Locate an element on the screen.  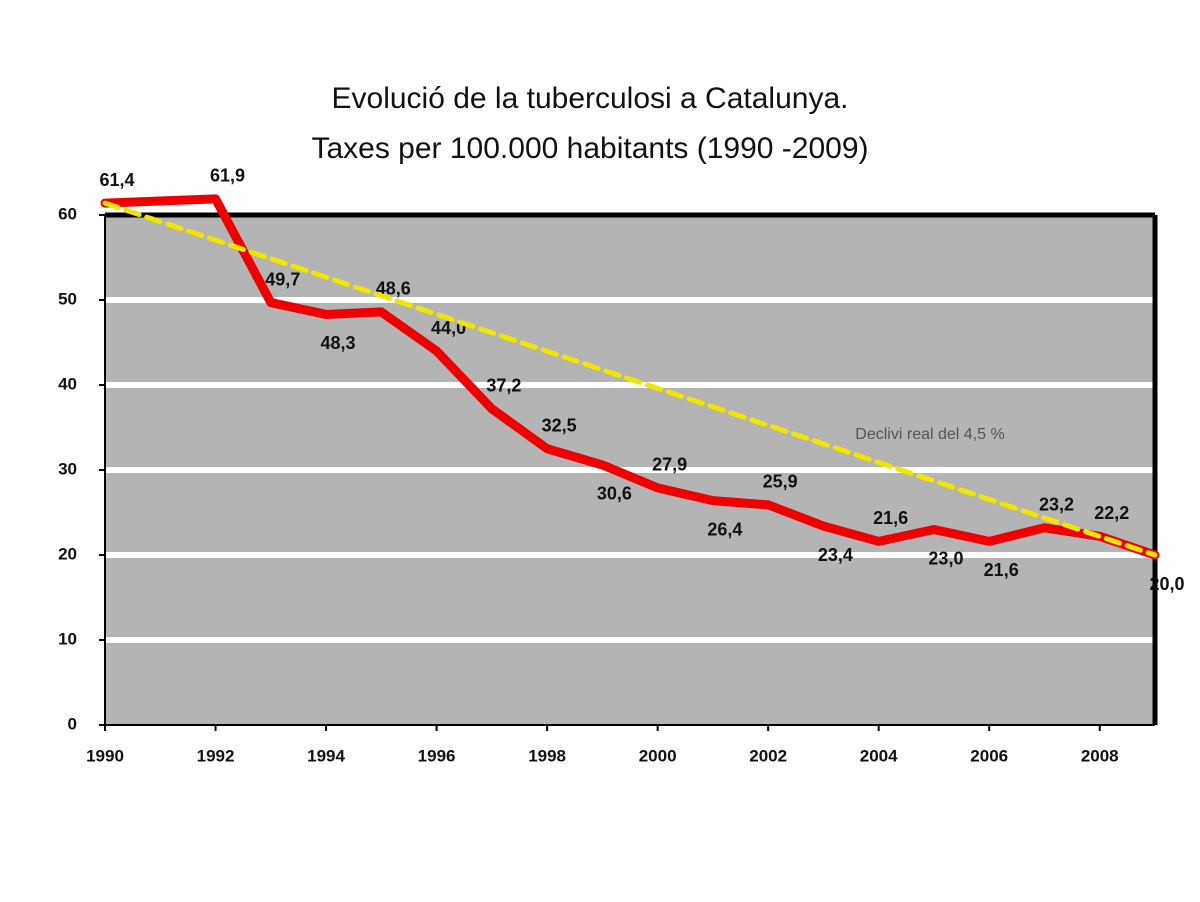
y-tick-label: 0 is located at coordinates (72, 723).